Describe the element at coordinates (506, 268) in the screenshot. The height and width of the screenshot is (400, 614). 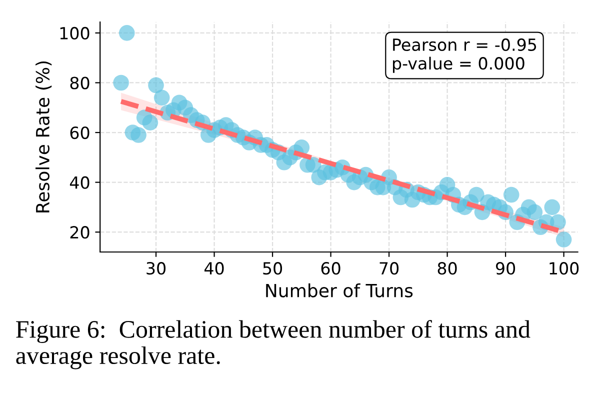
I see `x-tick-label: 90` at that location.